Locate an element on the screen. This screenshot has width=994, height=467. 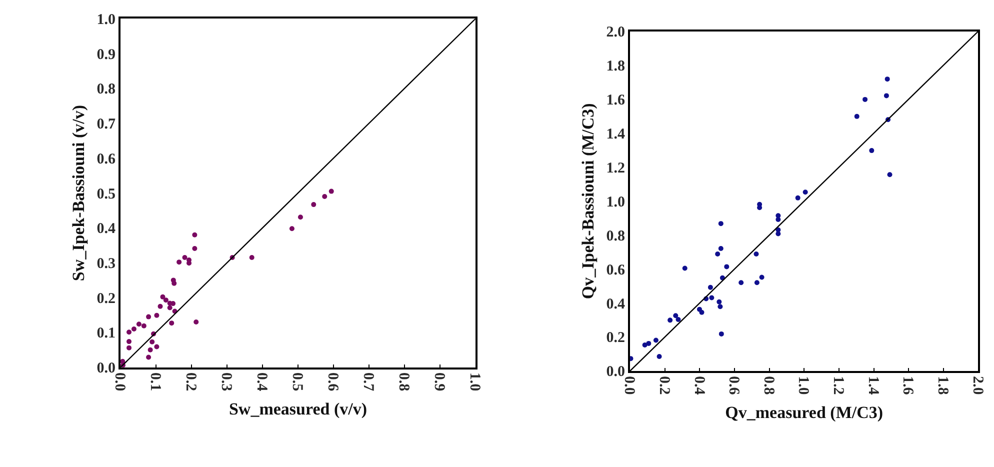
x-tick-label: 1.8 is located at coordinates (942, 385).